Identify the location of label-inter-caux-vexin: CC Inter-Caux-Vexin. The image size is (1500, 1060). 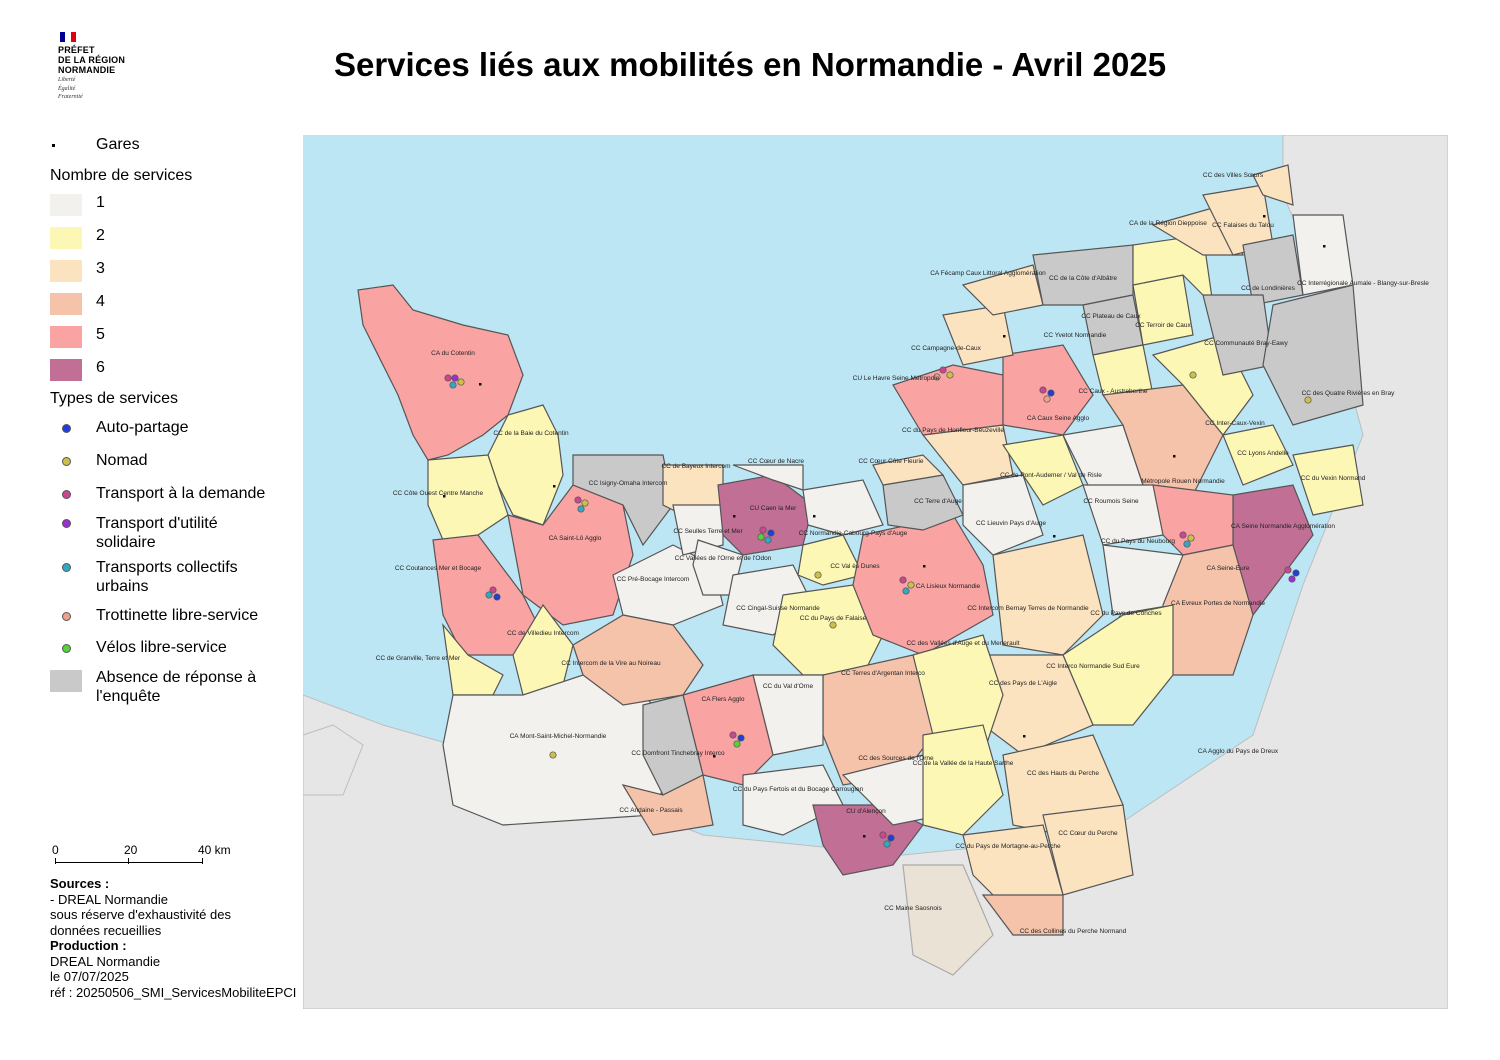
(1235, 423).